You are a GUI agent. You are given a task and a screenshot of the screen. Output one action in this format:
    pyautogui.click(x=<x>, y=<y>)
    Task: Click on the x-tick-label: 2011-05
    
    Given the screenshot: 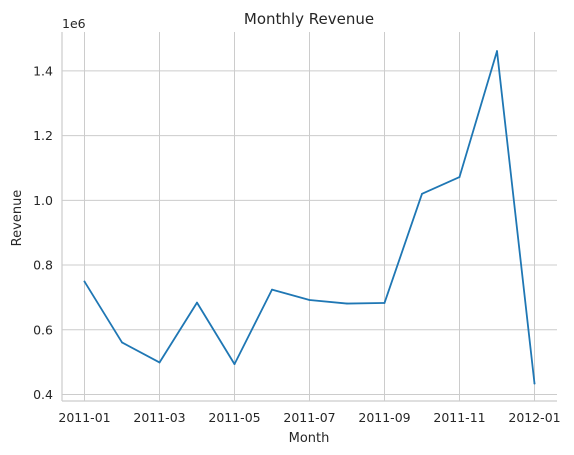 What is the action you would take?
    pyautogui.click(x=234, y=417)
    